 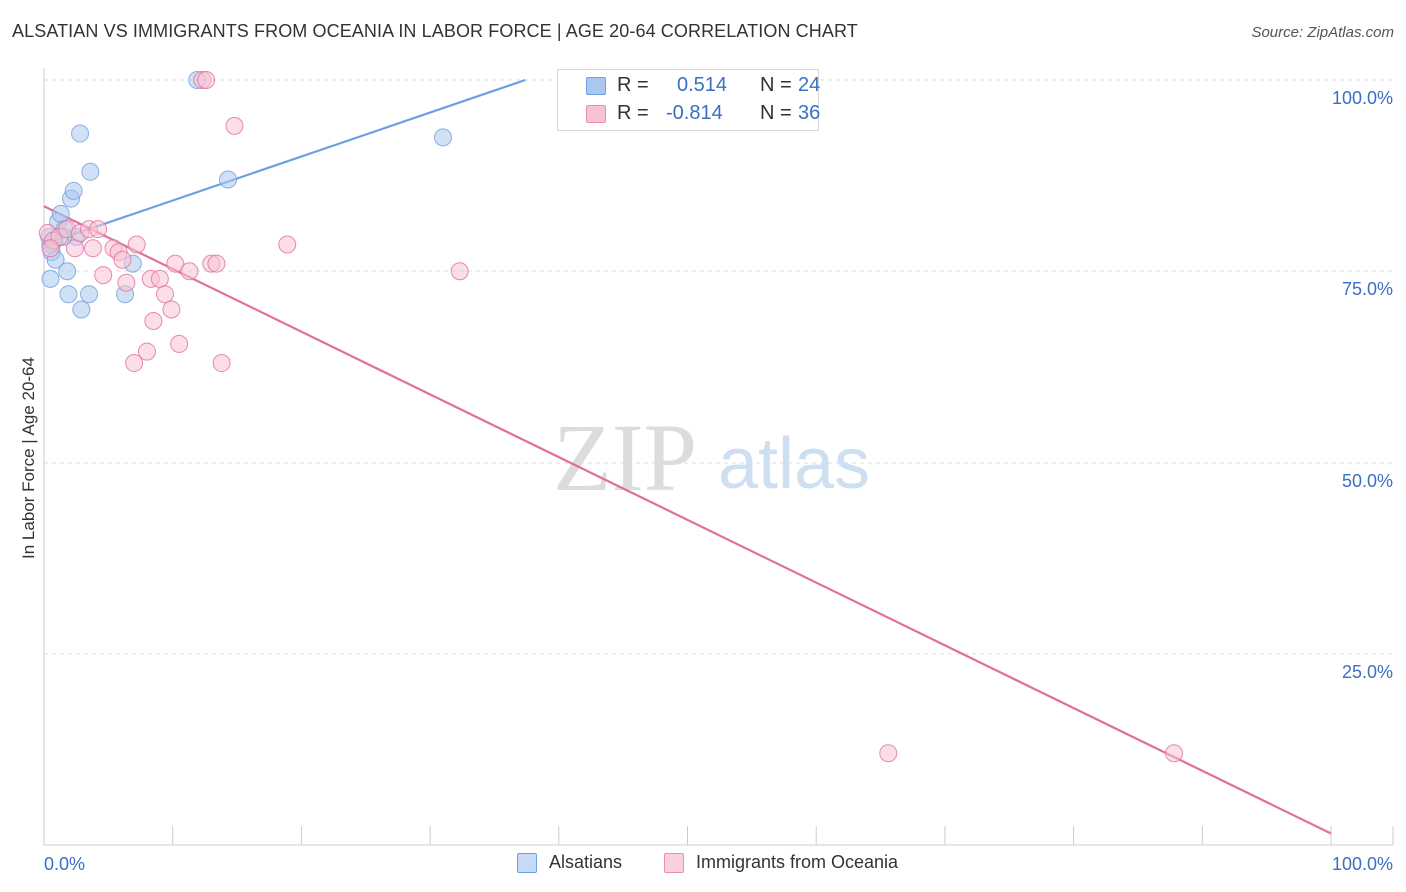 I want to click on legend-swatch-alsatians, so click(x=596, y=86).